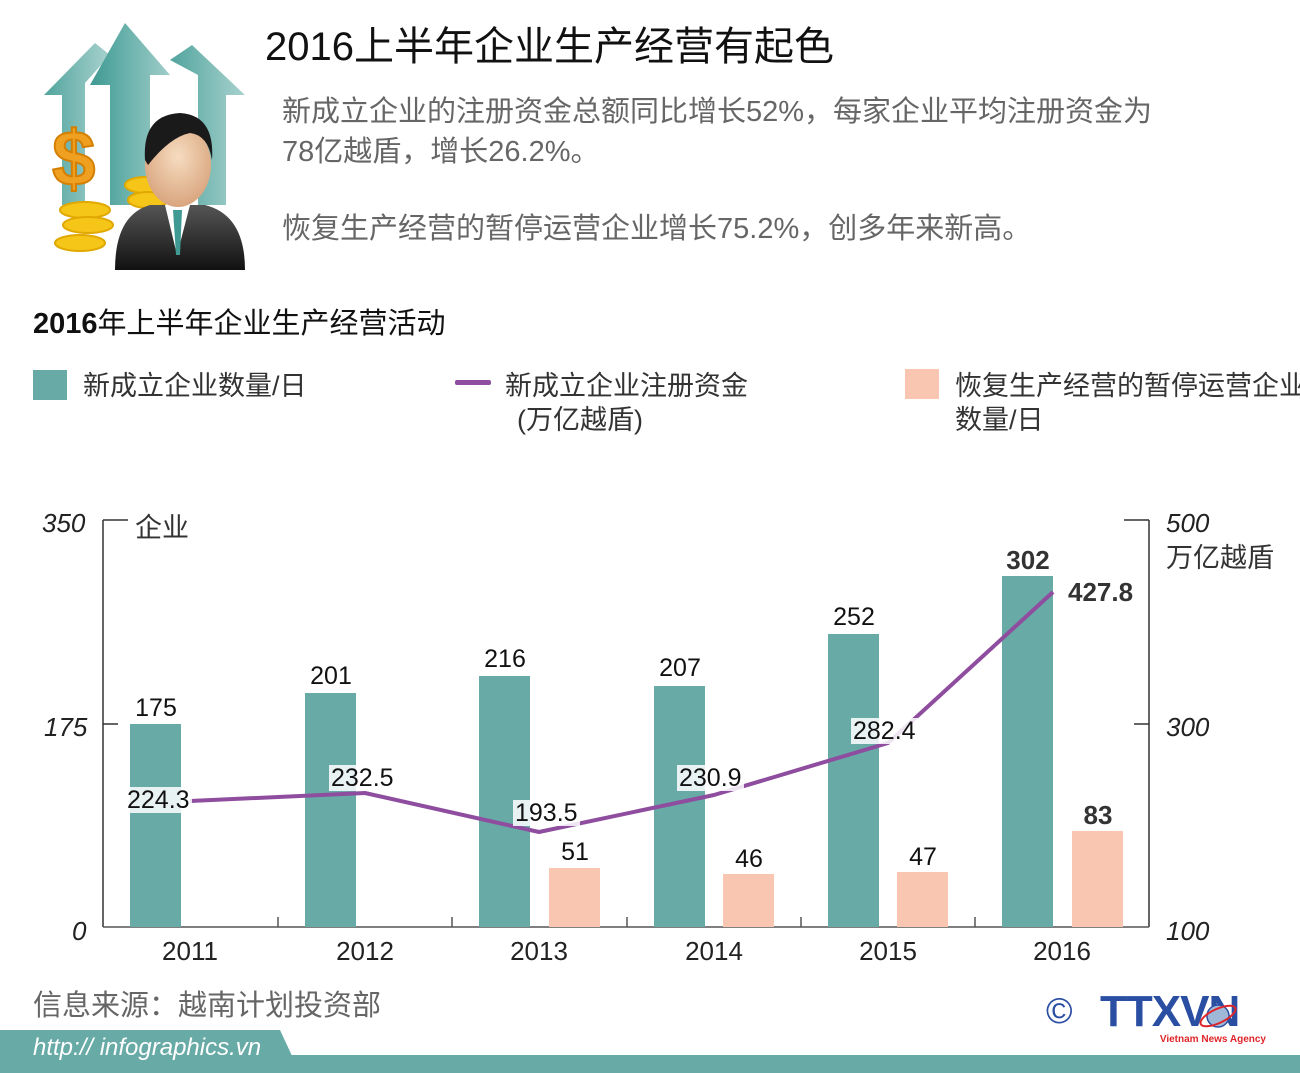 Image resolution: width=1300 pixels, height=1073 pixels. What do you see at coordinates (854, 617) in the screenshot?
I see `value-new-firms-2015: 252` at bounding box center [854, 617].